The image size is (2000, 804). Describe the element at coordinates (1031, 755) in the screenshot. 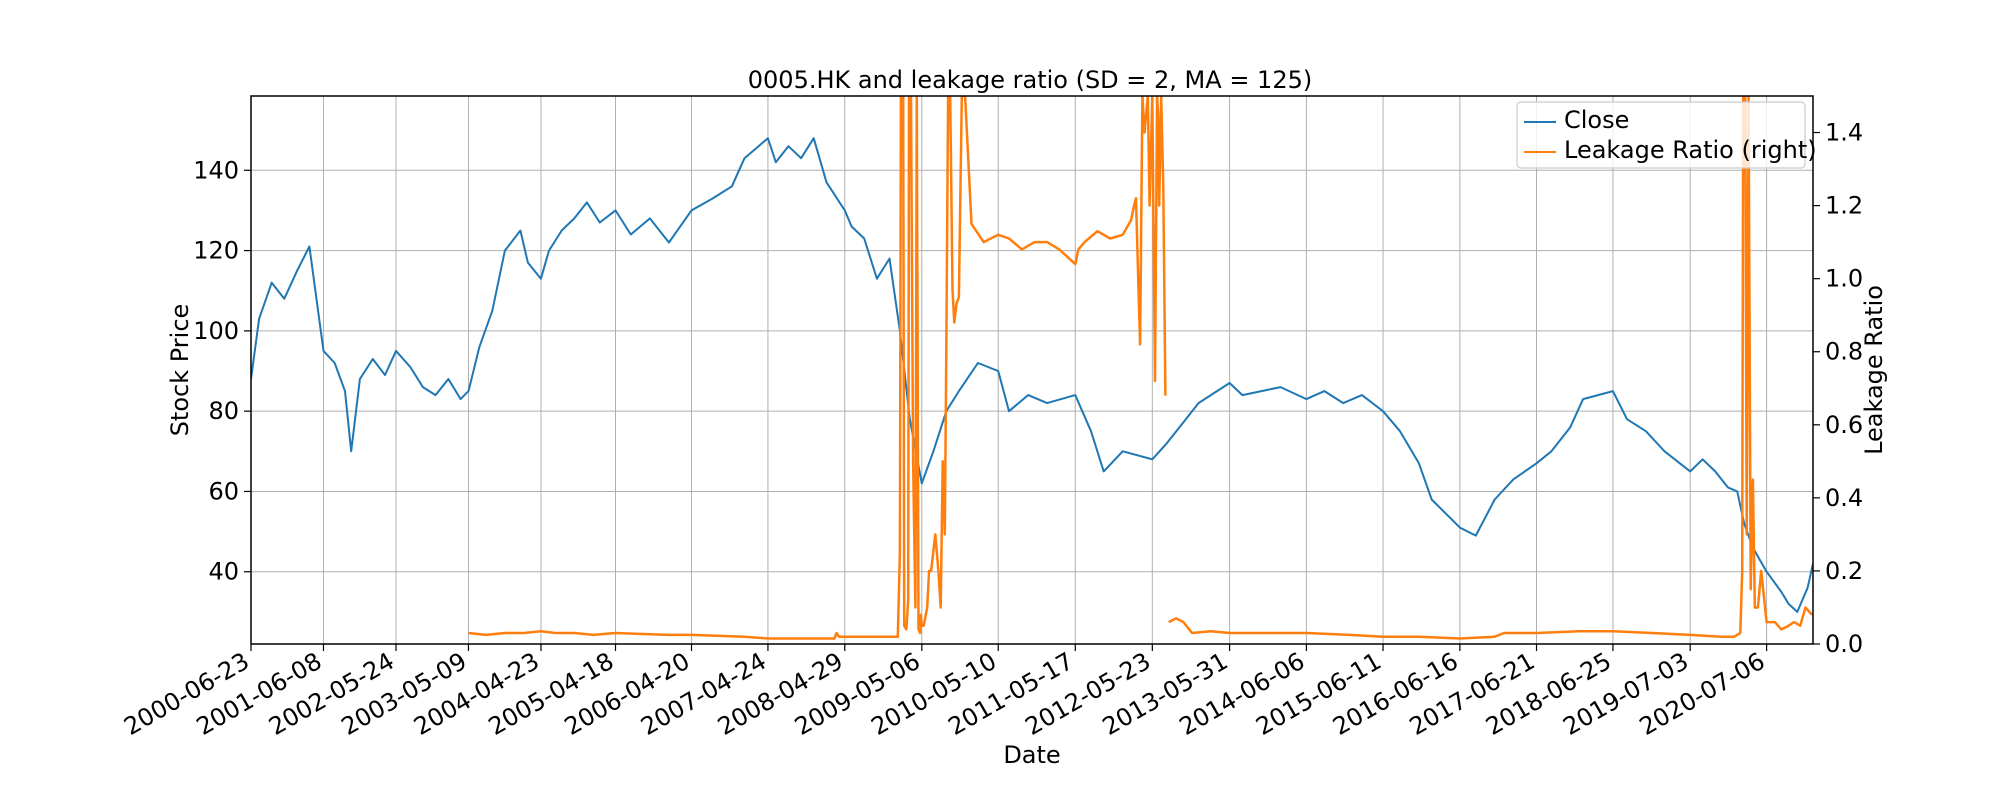

I see `x-axis-label: Date` at that location.